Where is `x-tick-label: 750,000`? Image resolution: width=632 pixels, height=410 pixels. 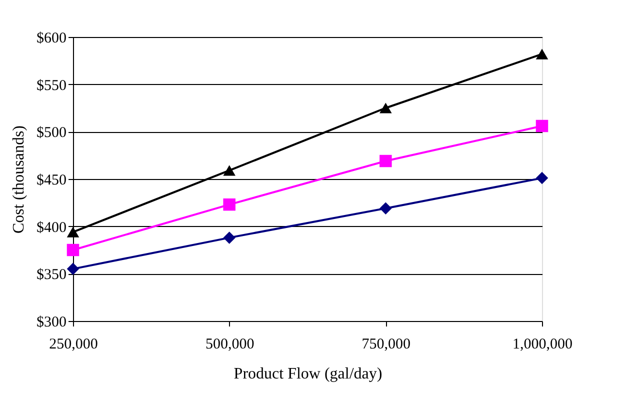 x-tick-label: 750,000 is located at coordinates (386, 344).